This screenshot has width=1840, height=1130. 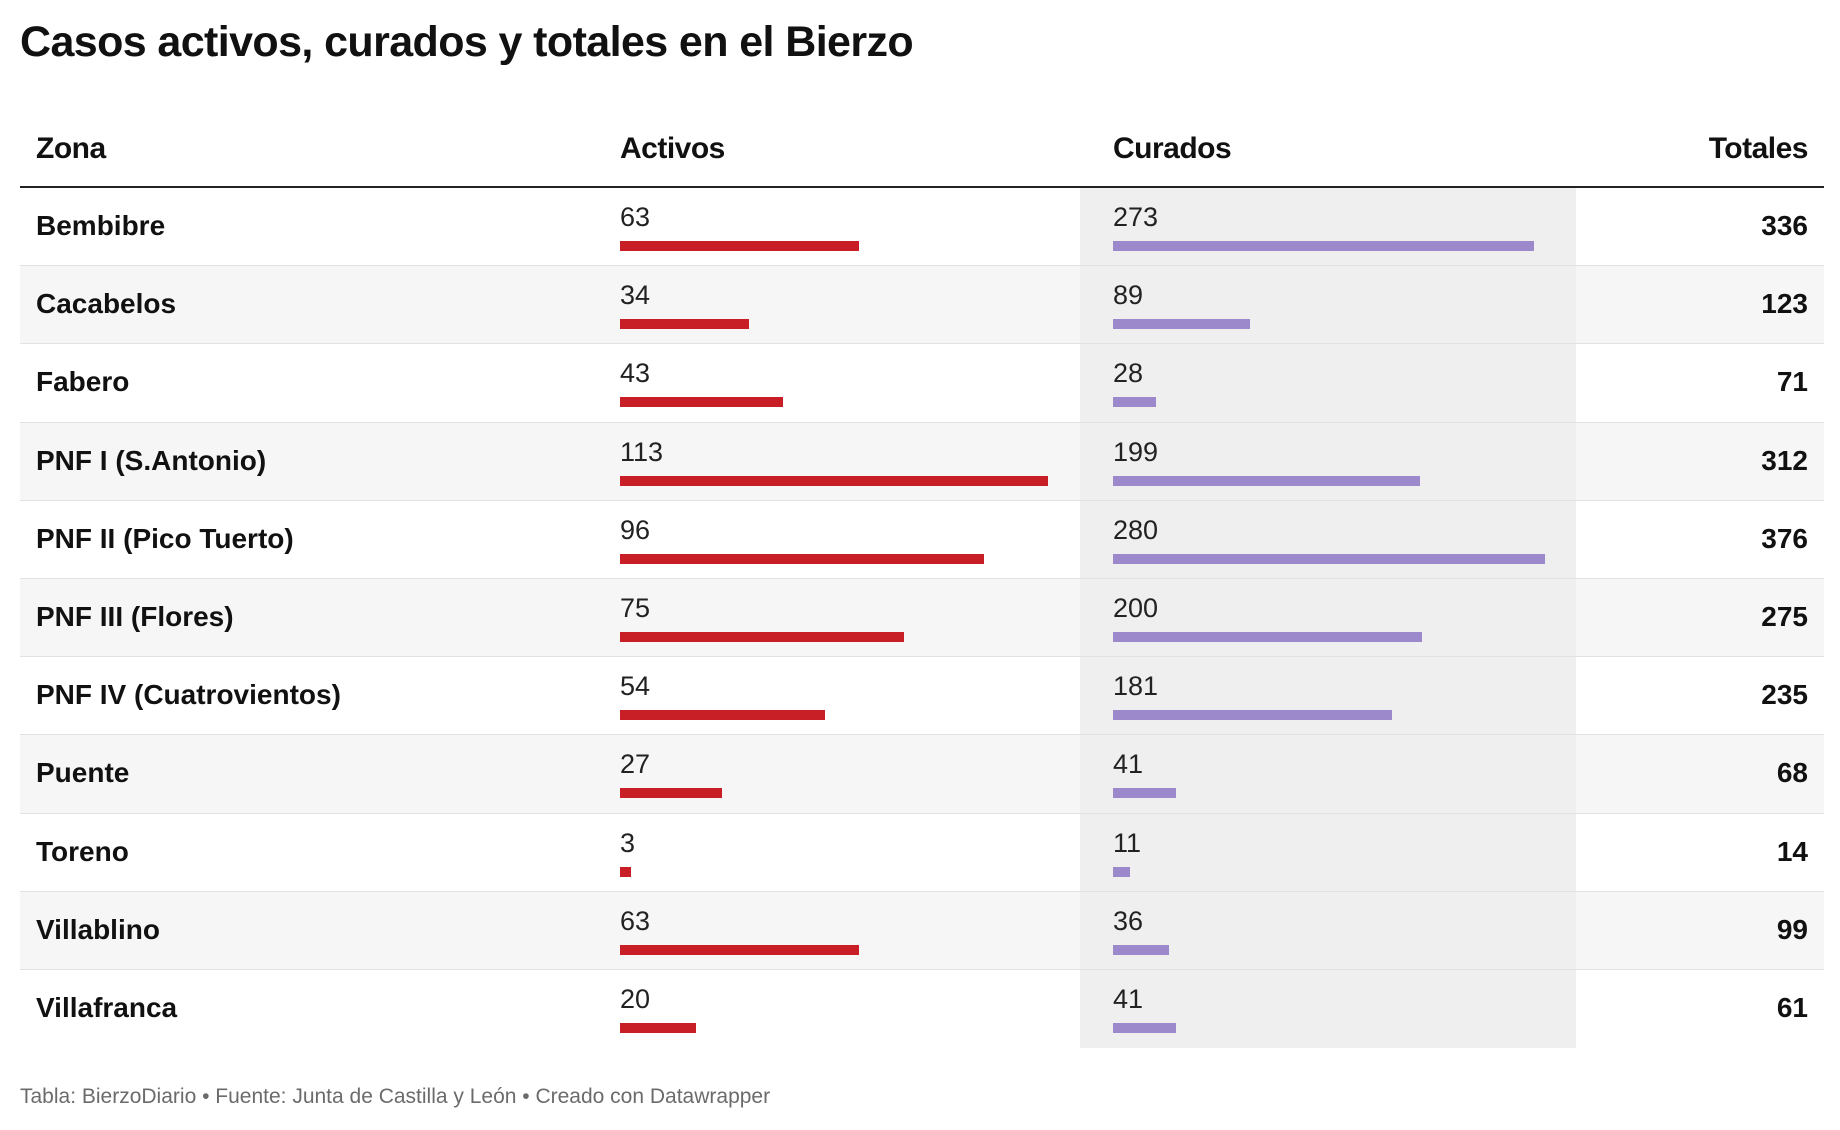 I want to click on totales-value: 68, so click(x=1792, y=773).